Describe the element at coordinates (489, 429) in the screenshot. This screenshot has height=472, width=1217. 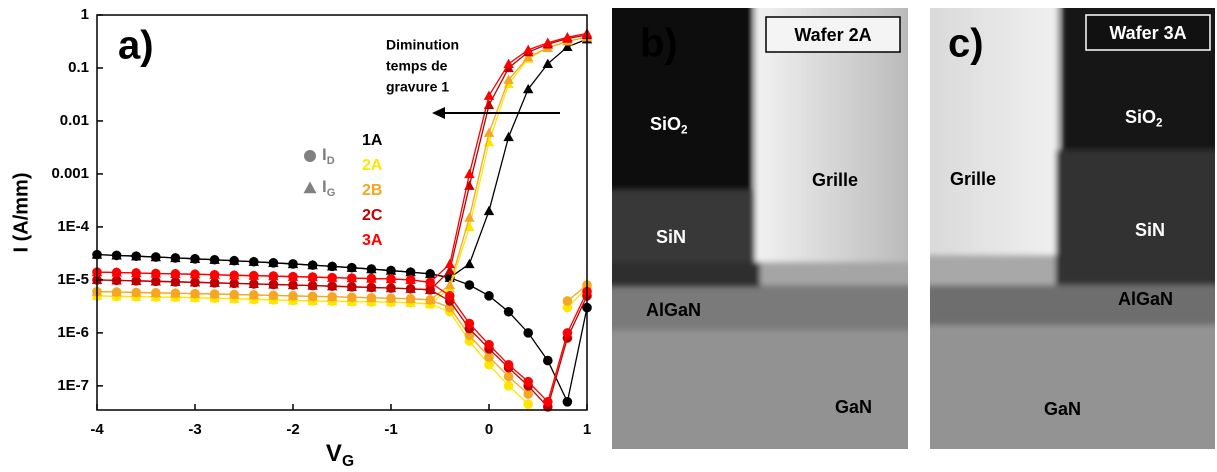
I see `x-tick-label: 0` at that location.